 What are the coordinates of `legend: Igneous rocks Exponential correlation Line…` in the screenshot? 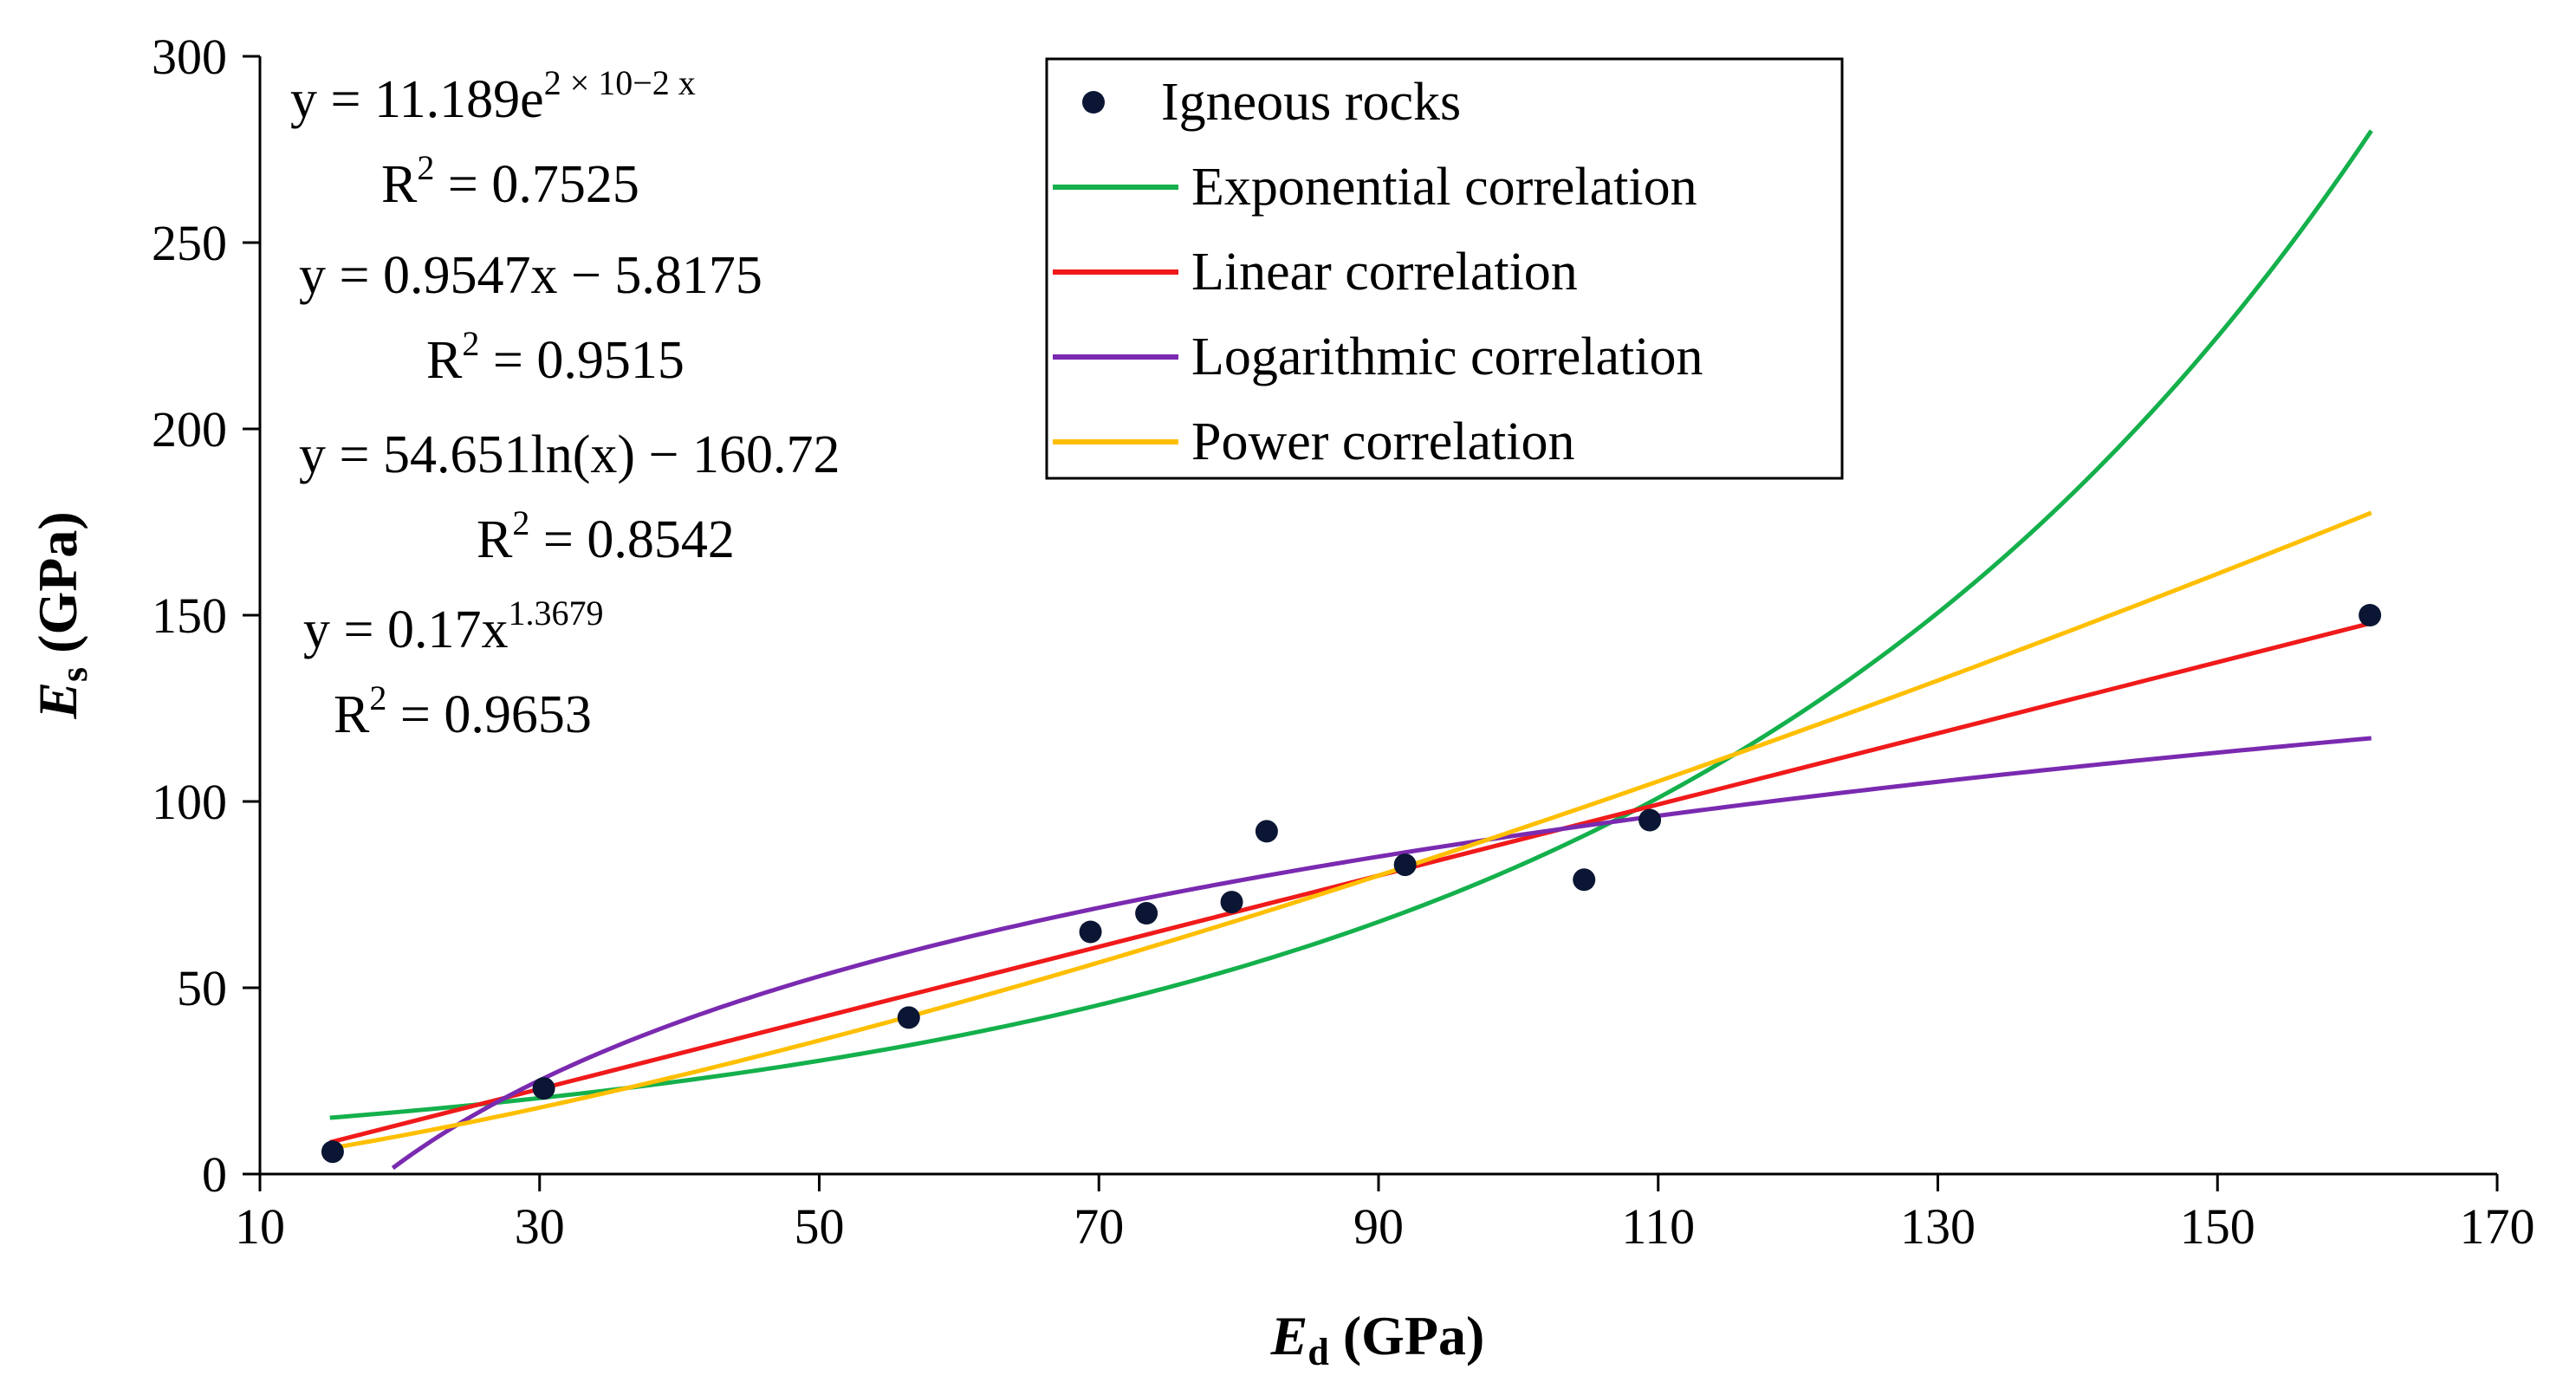 It's located at (1444, 268).